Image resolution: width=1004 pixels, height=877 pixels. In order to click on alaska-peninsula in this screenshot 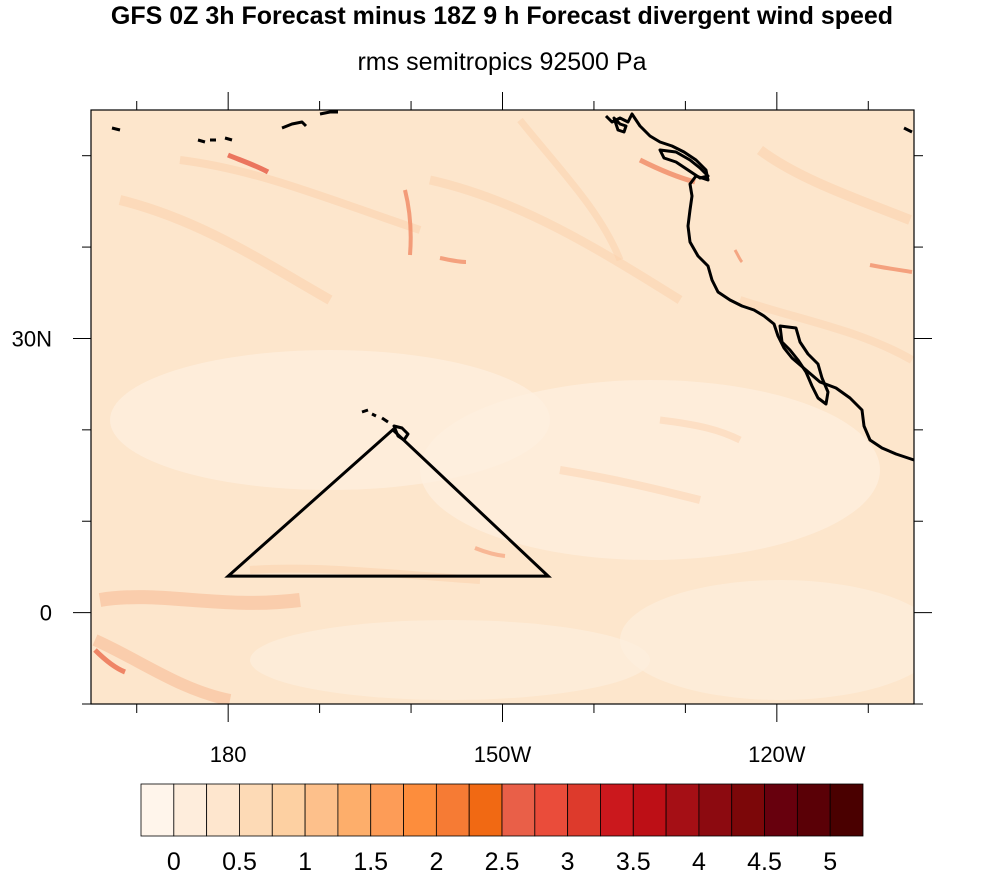, I will do `click(309, 120)`.